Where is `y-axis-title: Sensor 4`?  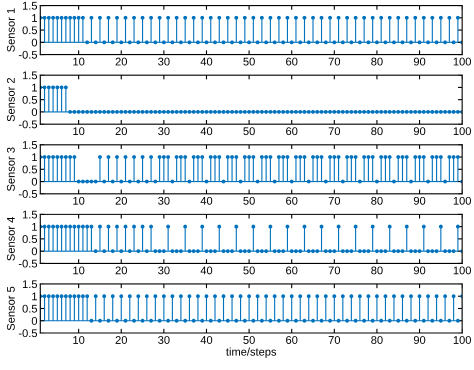
y-axis-title: Sensor 4 is located at coordinates (10, 238).